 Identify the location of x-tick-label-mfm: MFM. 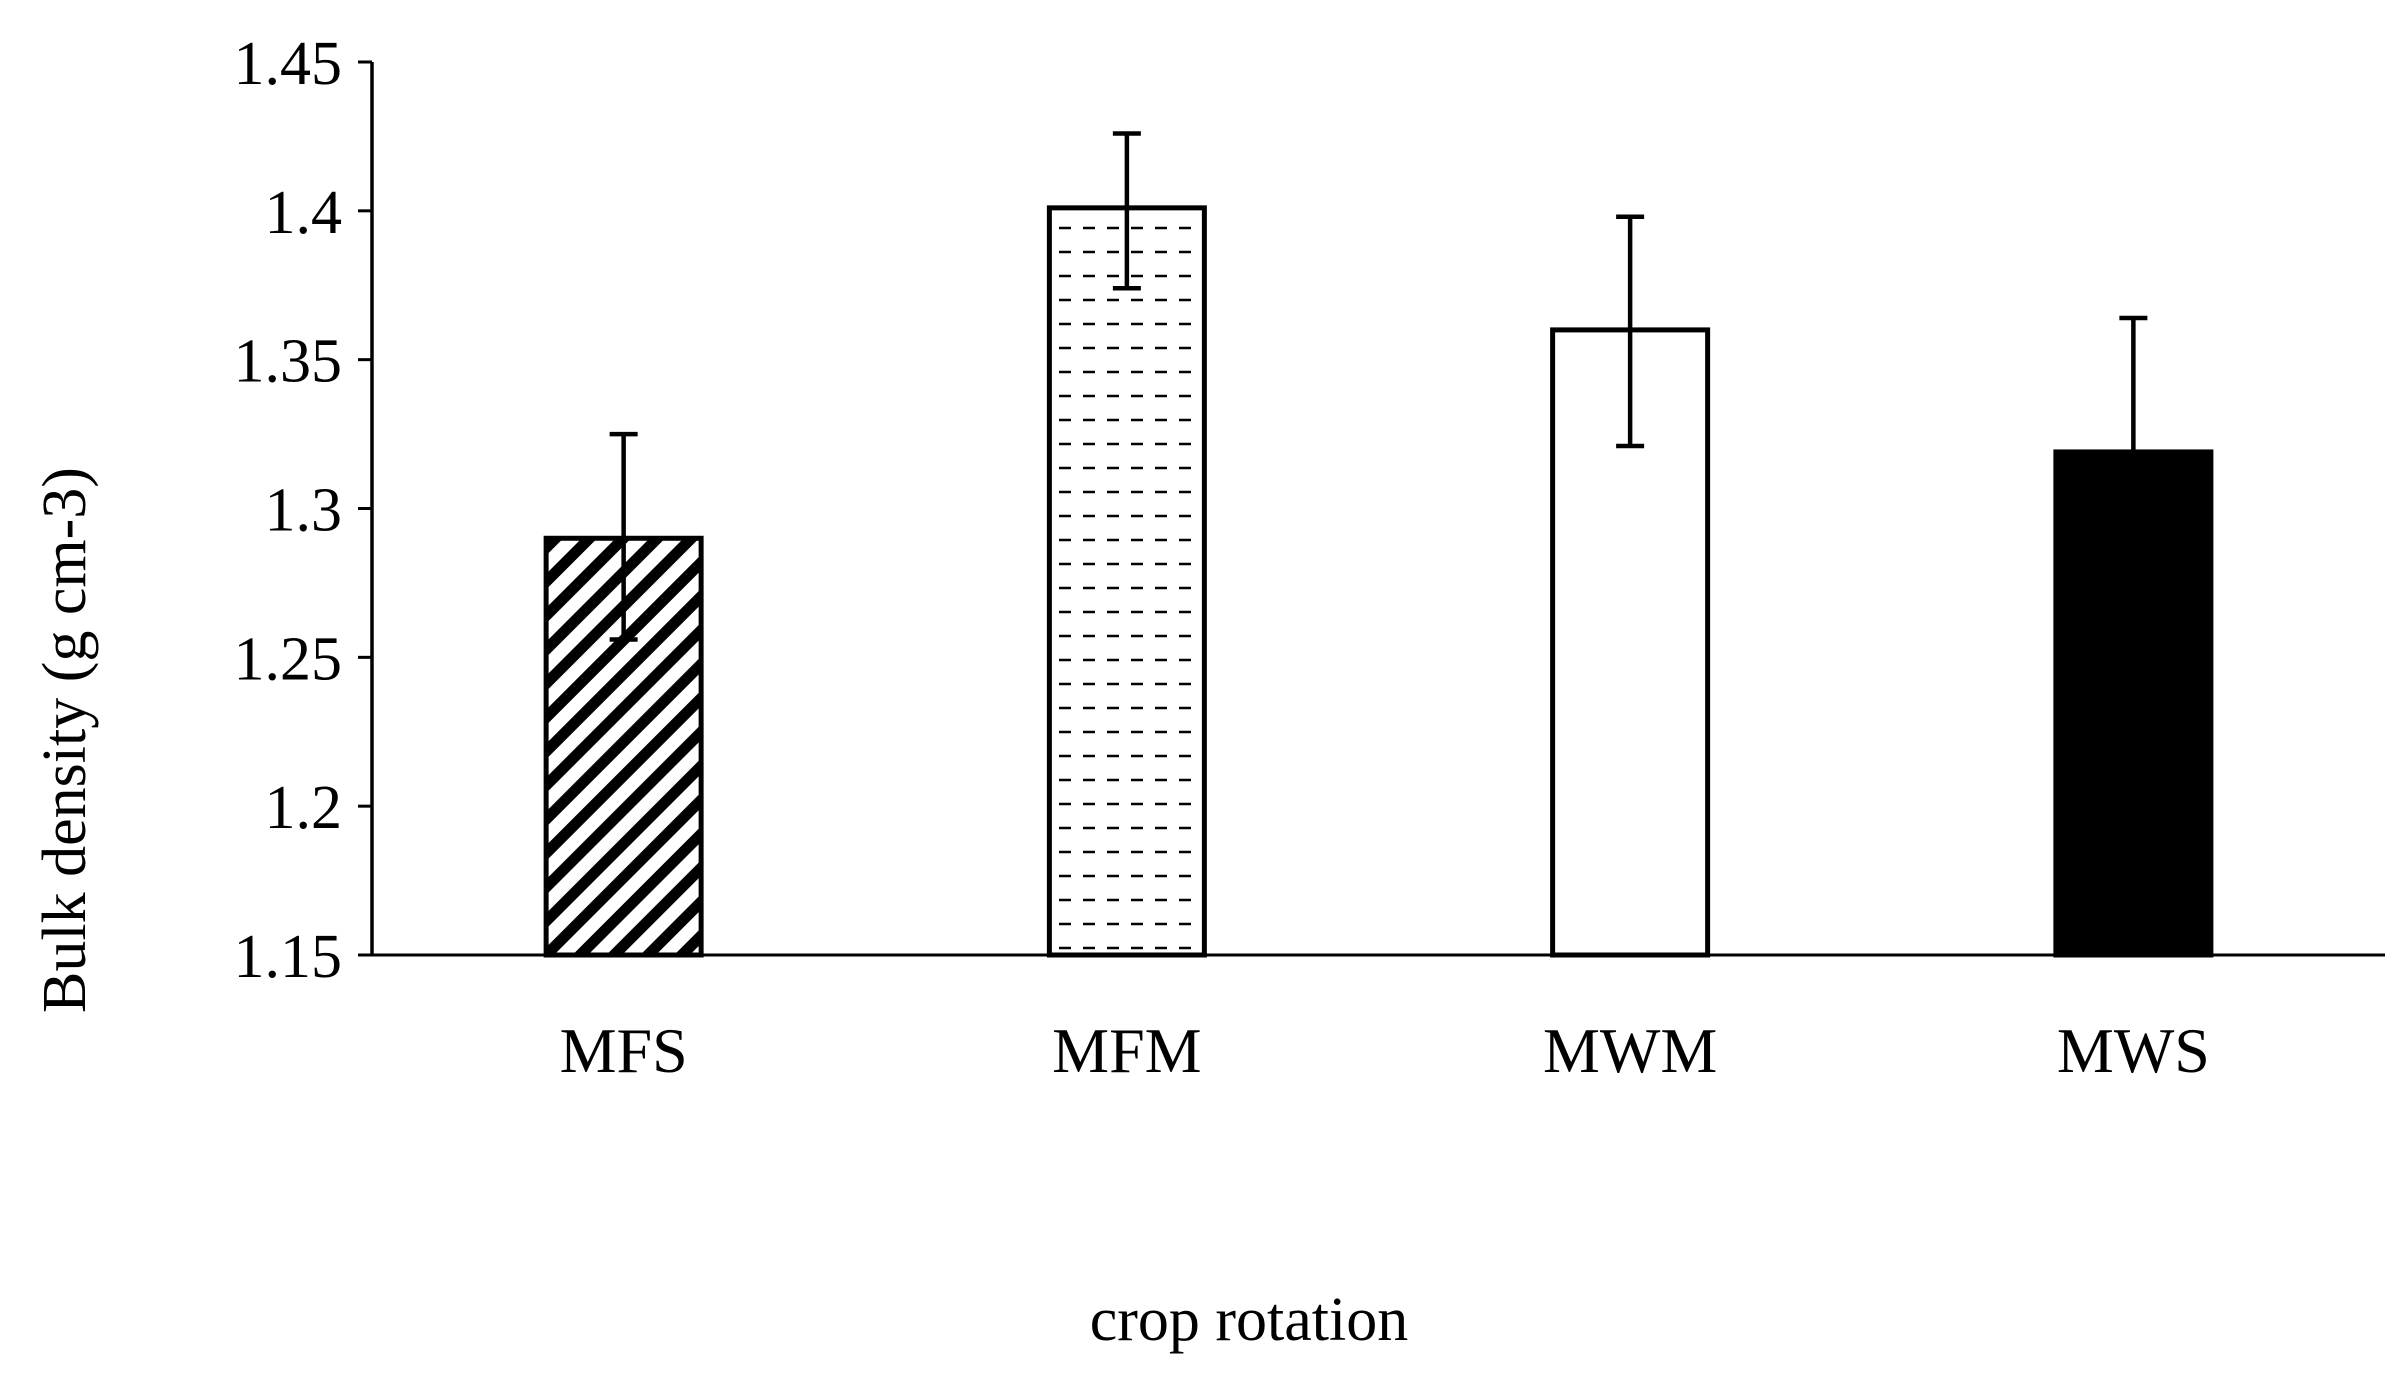
(1126, 1050).